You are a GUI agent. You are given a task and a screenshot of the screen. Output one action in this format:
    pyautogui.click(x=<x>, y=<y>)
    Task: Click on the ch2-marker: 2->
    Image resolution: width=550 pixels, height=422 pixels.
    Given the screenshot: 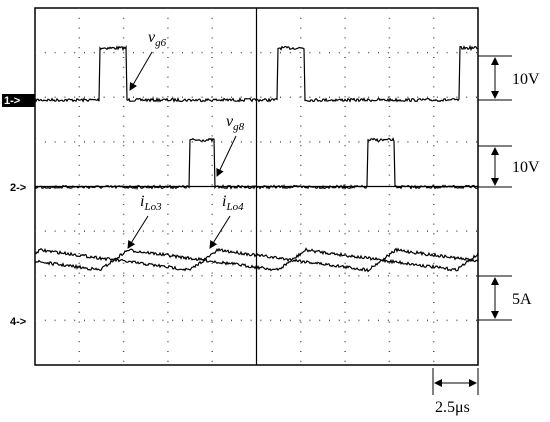 What is the action you would take?
    pyautogui.click(x=18, y=188)
    